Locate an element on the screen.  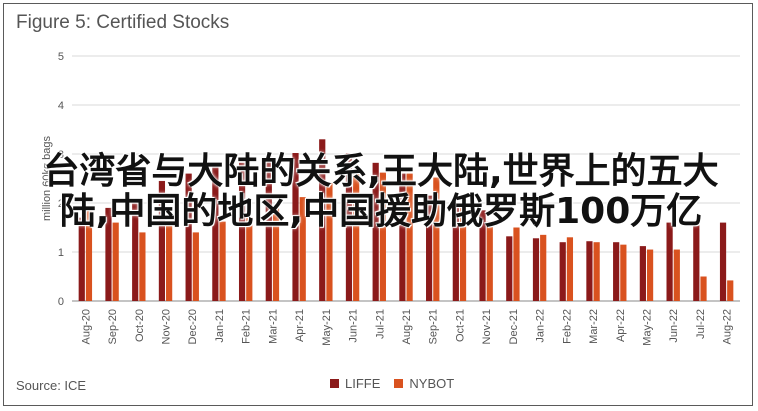
legend-item-nybot: NYBOT is located at coordinates (424, 383).